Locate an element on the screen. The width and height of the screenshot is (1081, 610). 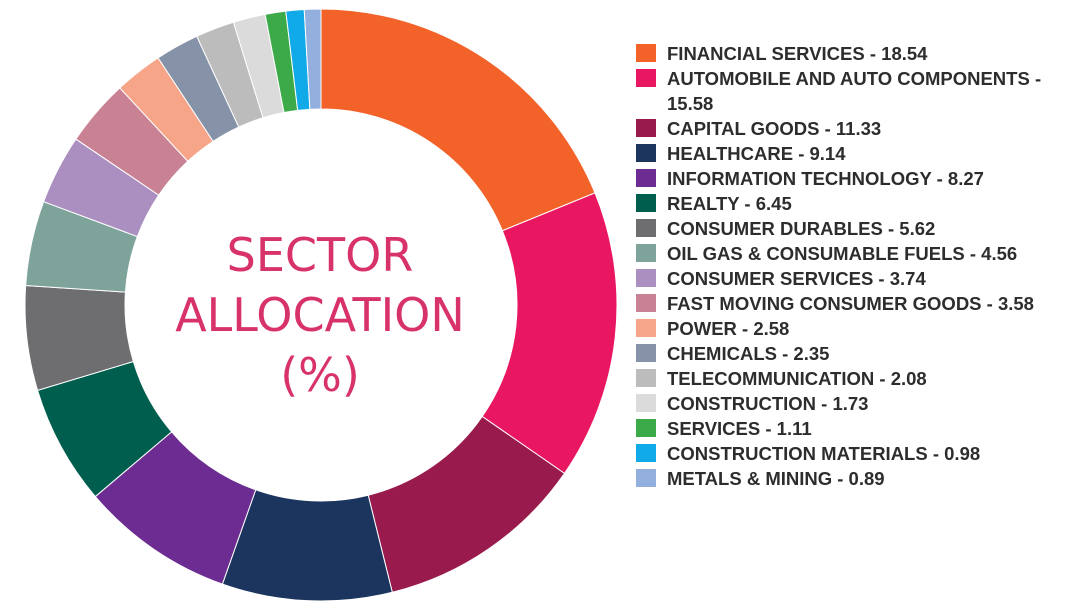
legend-label: INFORMATION TECHNOLOGY - 8.27 is located at coordinates (825, 178).